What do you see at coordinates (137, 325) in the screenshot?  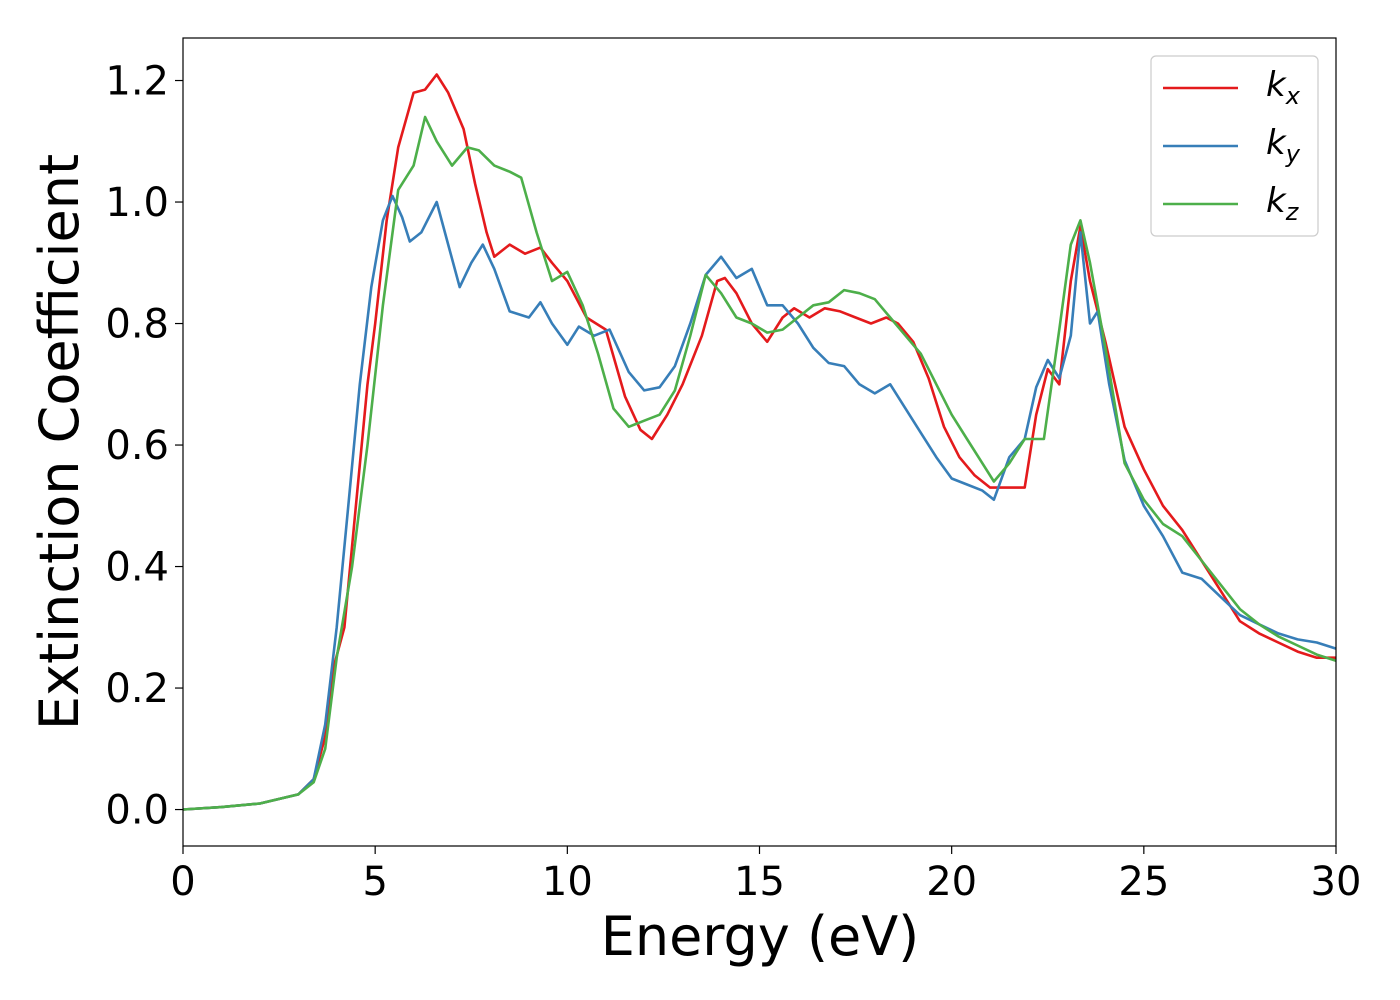 I see `y-tick-label: 0.8` at bounding box center [137, 325].